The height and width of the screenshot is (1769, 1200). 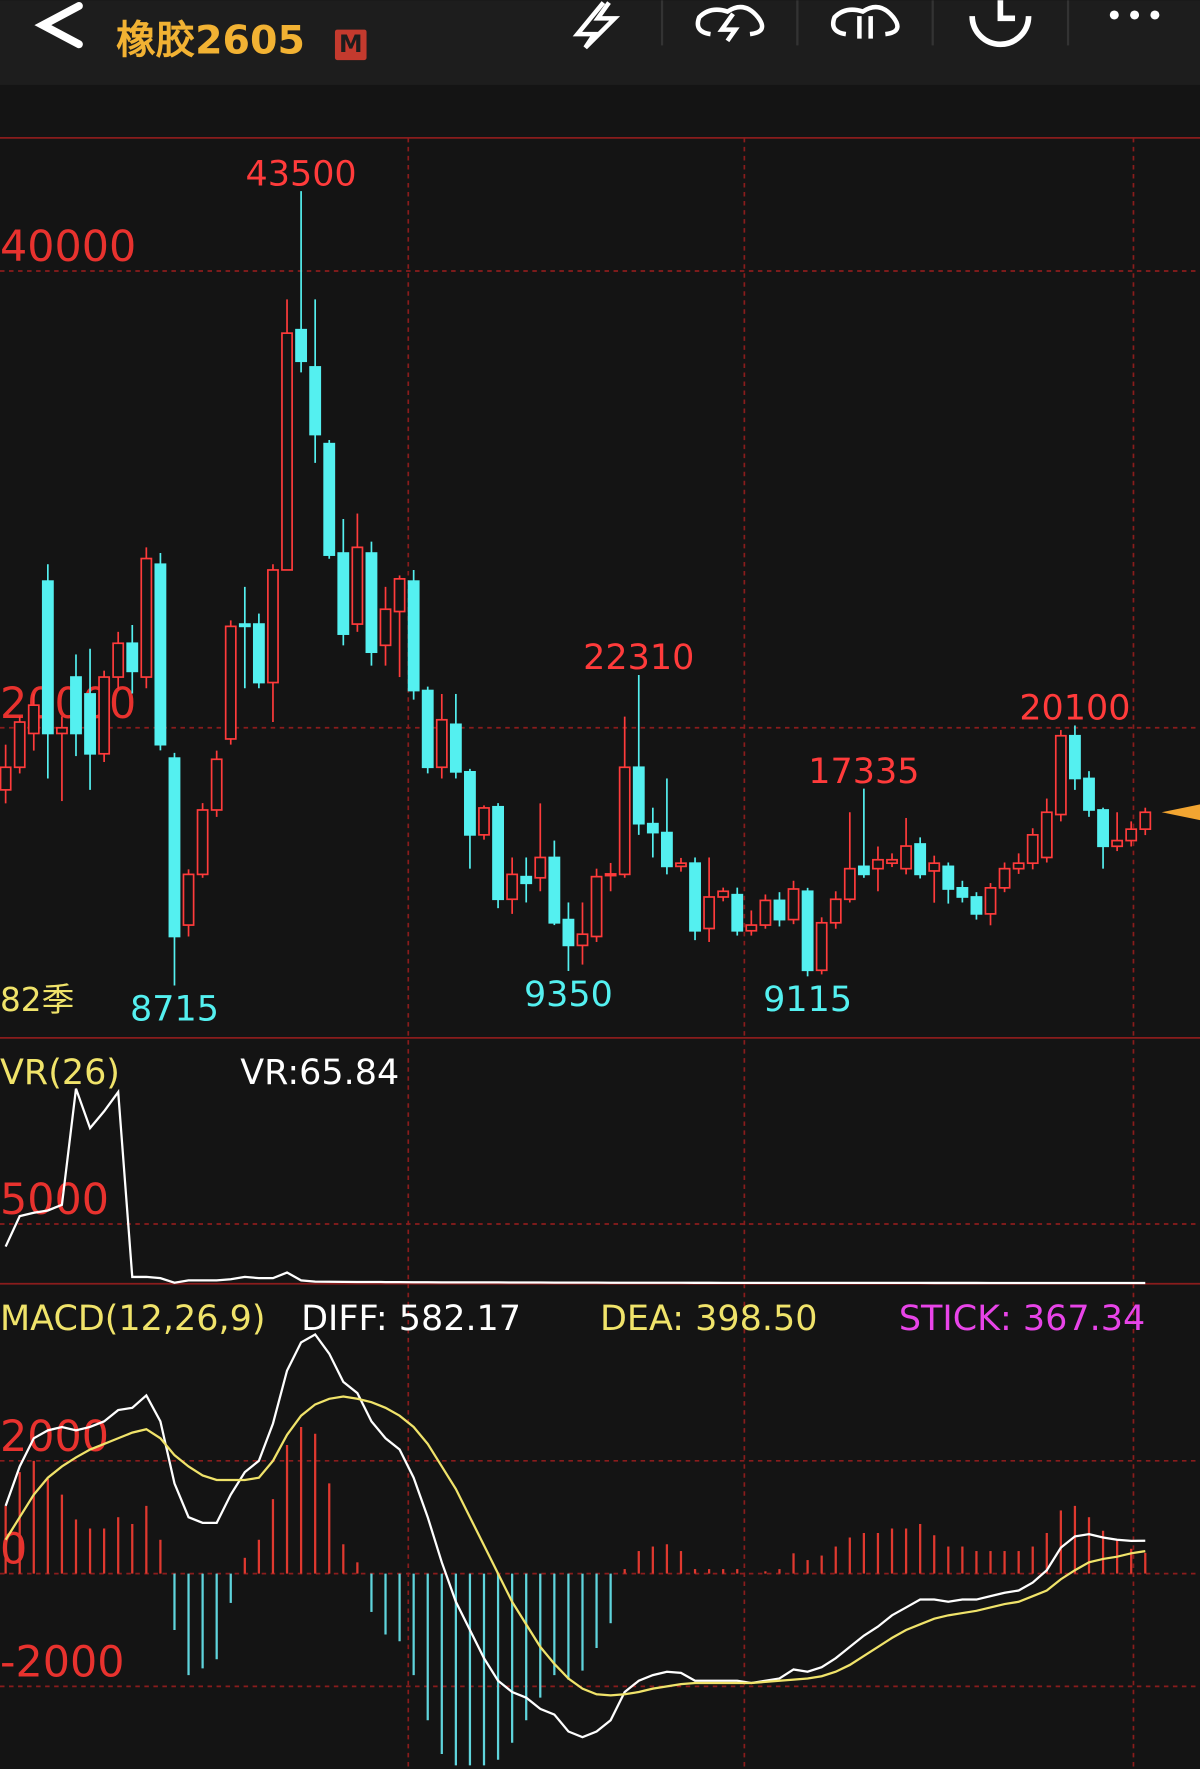 What do you see at coordinates (1134, 15) in the screenshot?
I see `more-button` at bounding box center [1134, 15].